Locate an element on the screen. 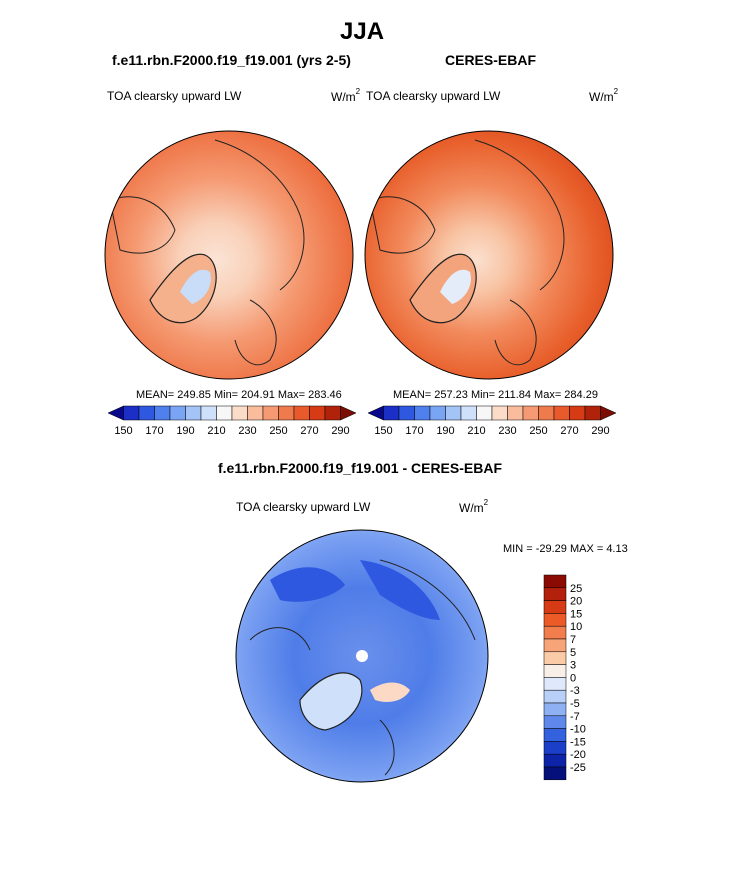 This screenshot has width=733, height=882. season-title: JJA is located at coordinates (362, 31).